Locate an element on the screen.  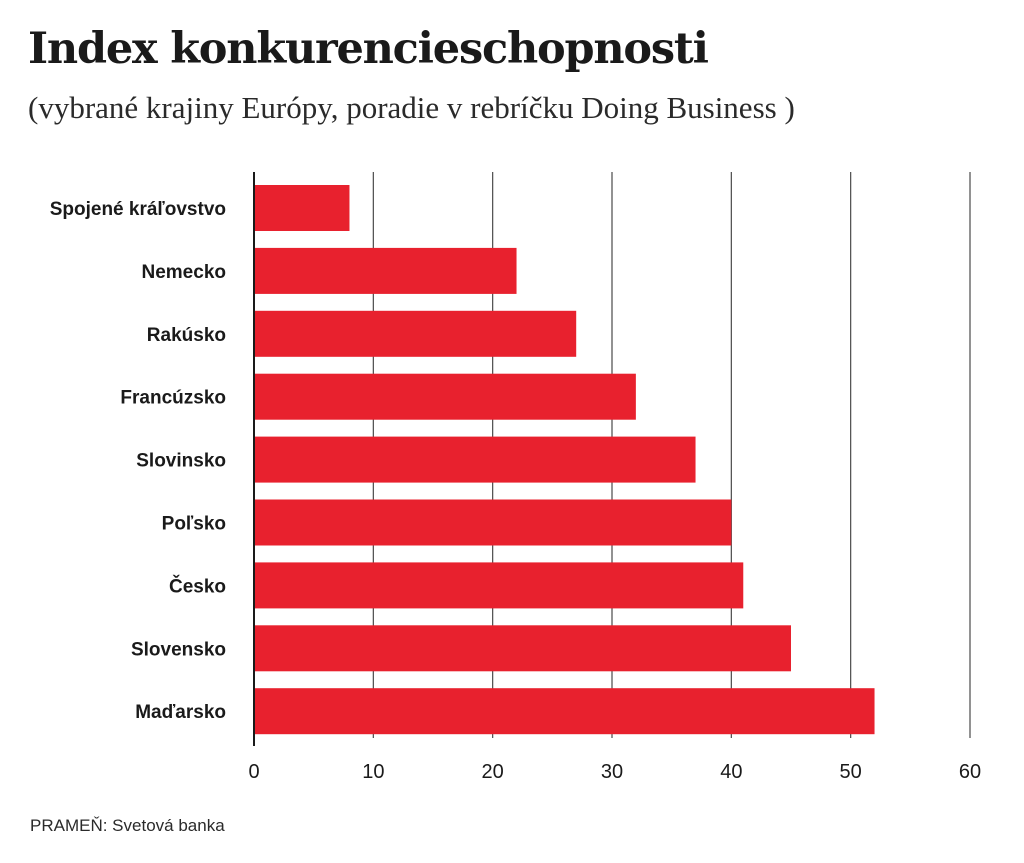
category-label: Česko is located at coordinates (197, 586).